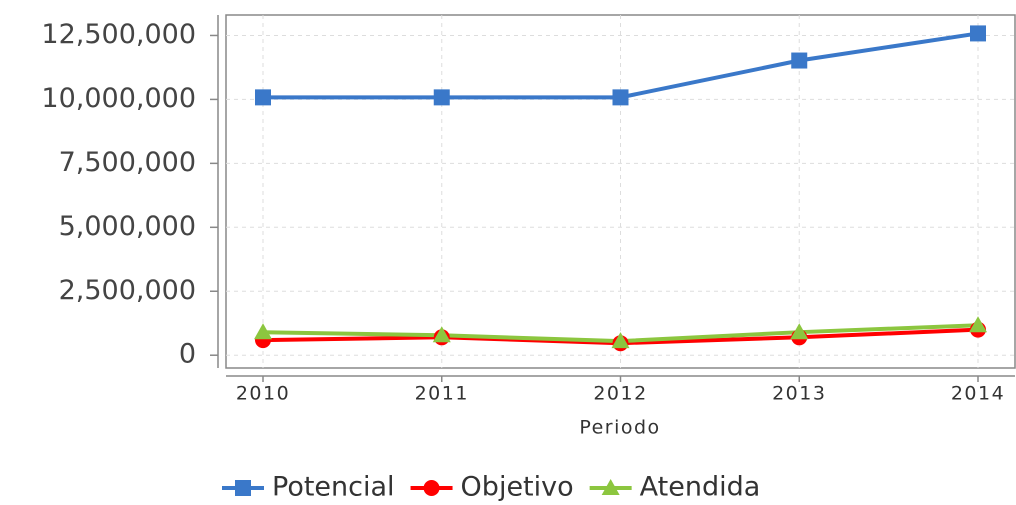 This screenshot has height=505, width=1016. What do you see at coordinates (333, 487) in the screenshot?
I see `legend-label: Potencial` at bounding box center [333, 487].